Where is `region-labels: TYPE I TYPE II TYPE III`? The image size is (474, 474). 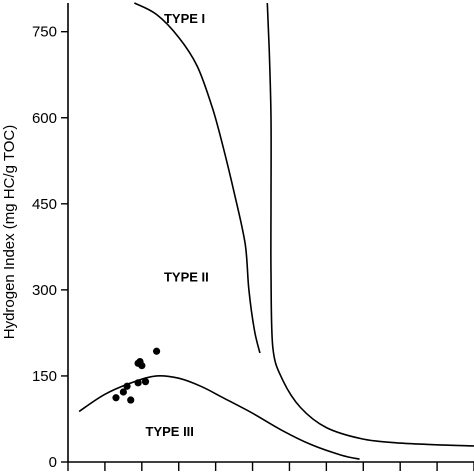
region-labels: TYPE I TYPE II TYPE III is located at coordinates (177, 225).